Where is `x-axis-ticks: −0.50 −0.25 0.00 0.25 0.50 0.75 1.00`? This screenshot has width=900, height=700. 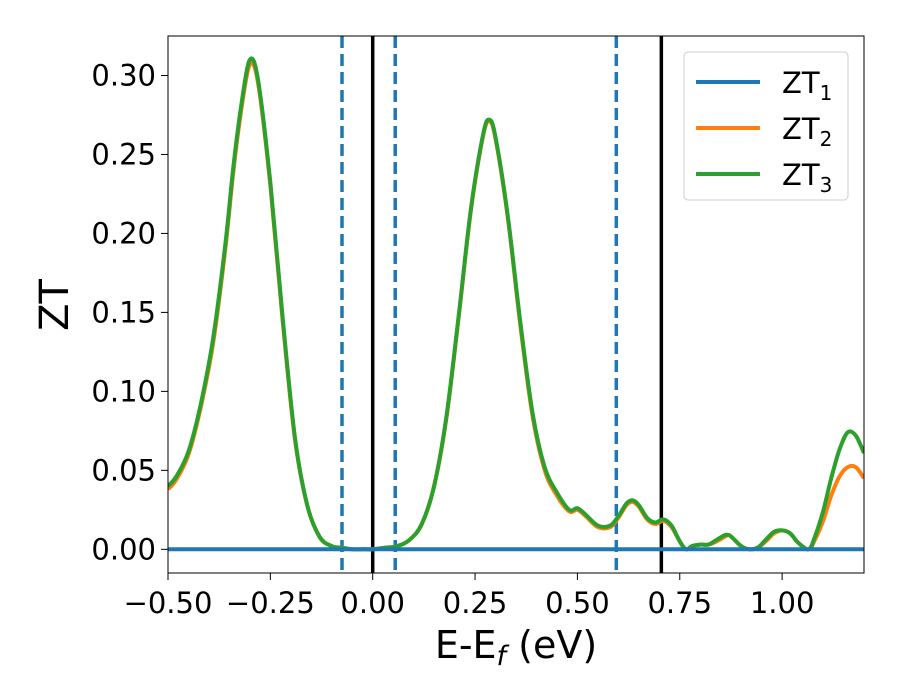 x-axis-ticks: −0.50 −0.25 0.00 0.25 0.50 0.75 1.00 is located at coordinates (469, 596).